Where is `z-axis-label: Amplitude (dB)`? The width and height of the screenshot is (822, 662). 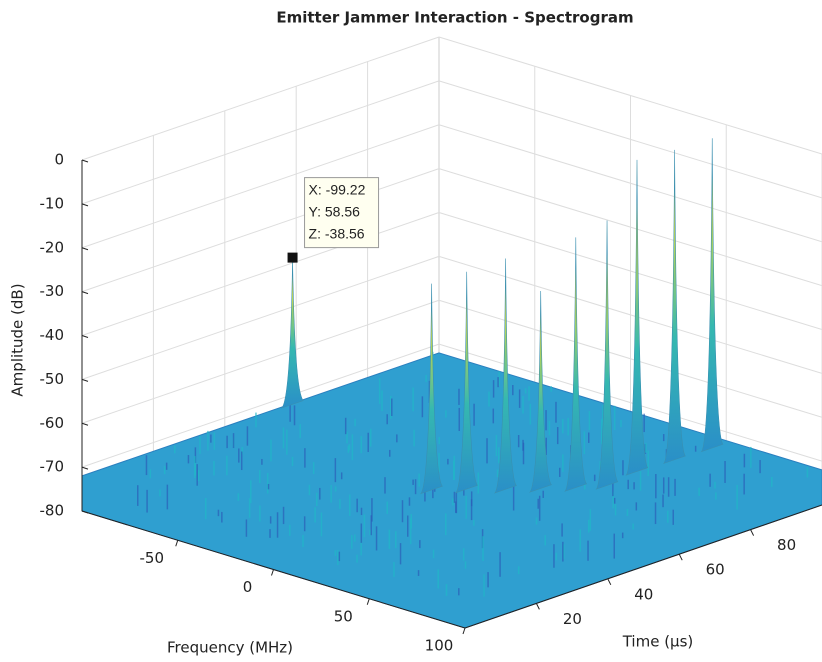 z-axis-label: Amplitude (dB) is located at coordinates (18, 339).